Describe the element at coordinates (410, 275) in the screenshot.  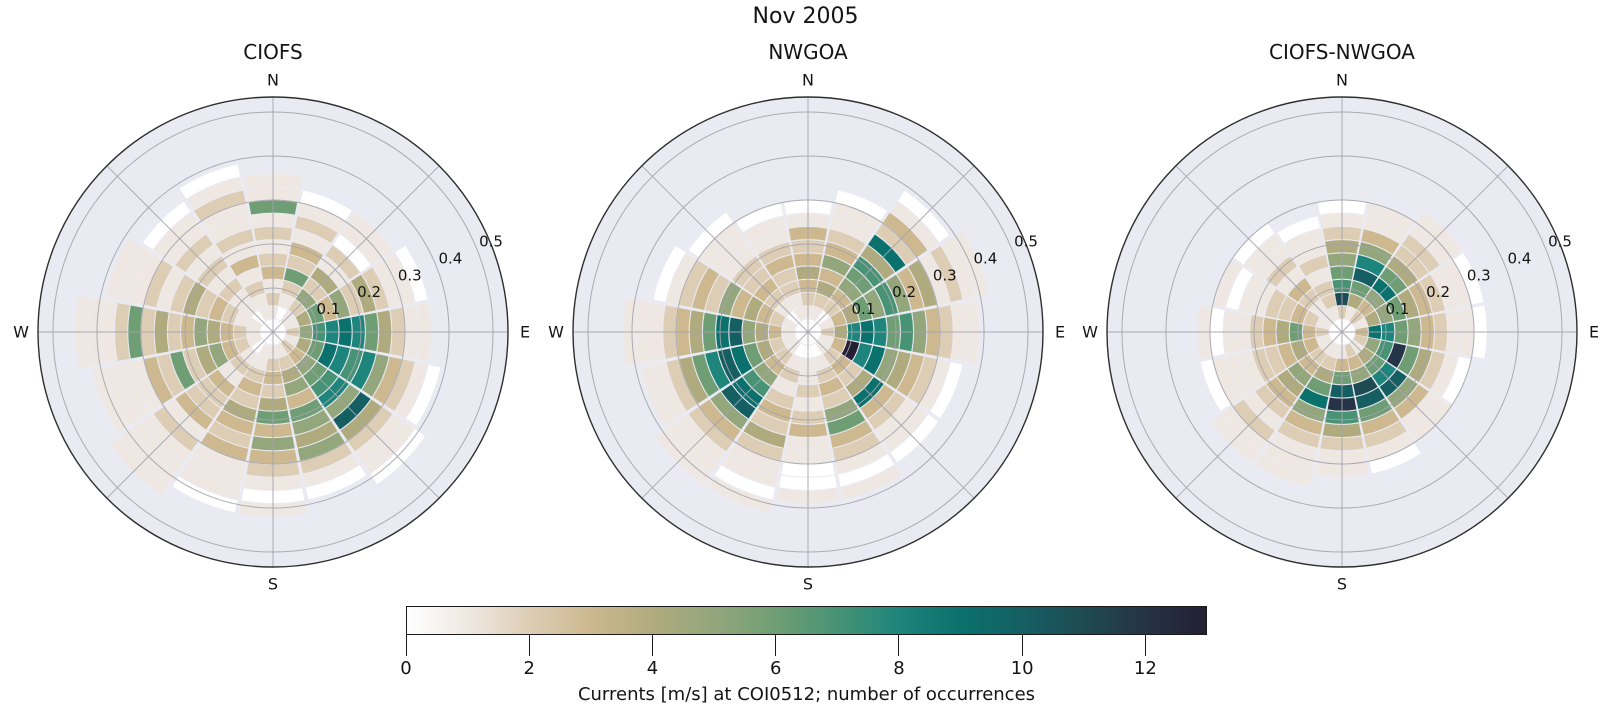
I see `r-tick-label: 0.3` at that location.